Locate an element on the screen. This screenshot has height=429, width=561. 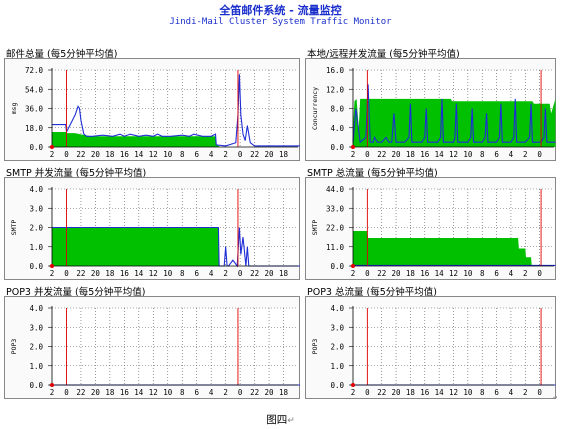
y-axis-label: msg is located at coordinates (14, 109).